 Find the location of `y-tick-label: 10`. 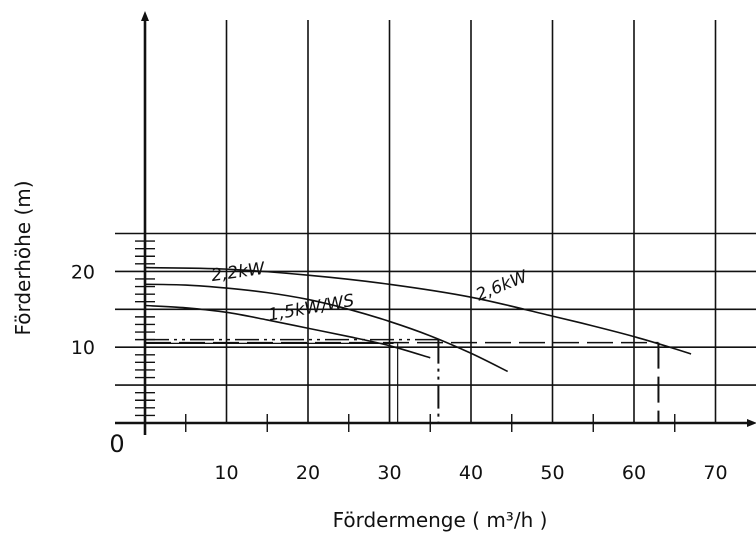

y-tick-label: 10 is located at coordinates (83, 348).